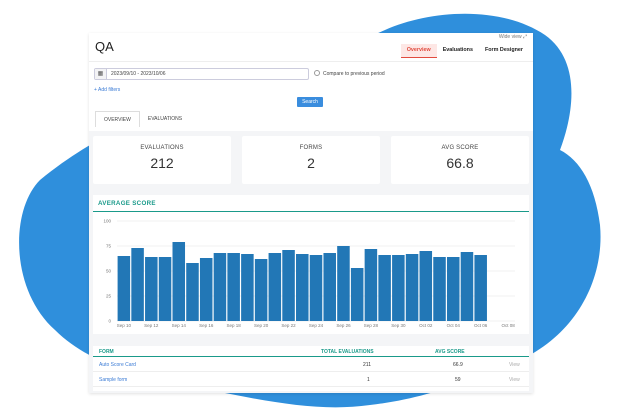 The height and width of the screenshot is (420, 620). I want to click on kpi-cards: EVALUATIONS 212 FORMS 2 AVG SCORE 66.8, so click(311, 160).